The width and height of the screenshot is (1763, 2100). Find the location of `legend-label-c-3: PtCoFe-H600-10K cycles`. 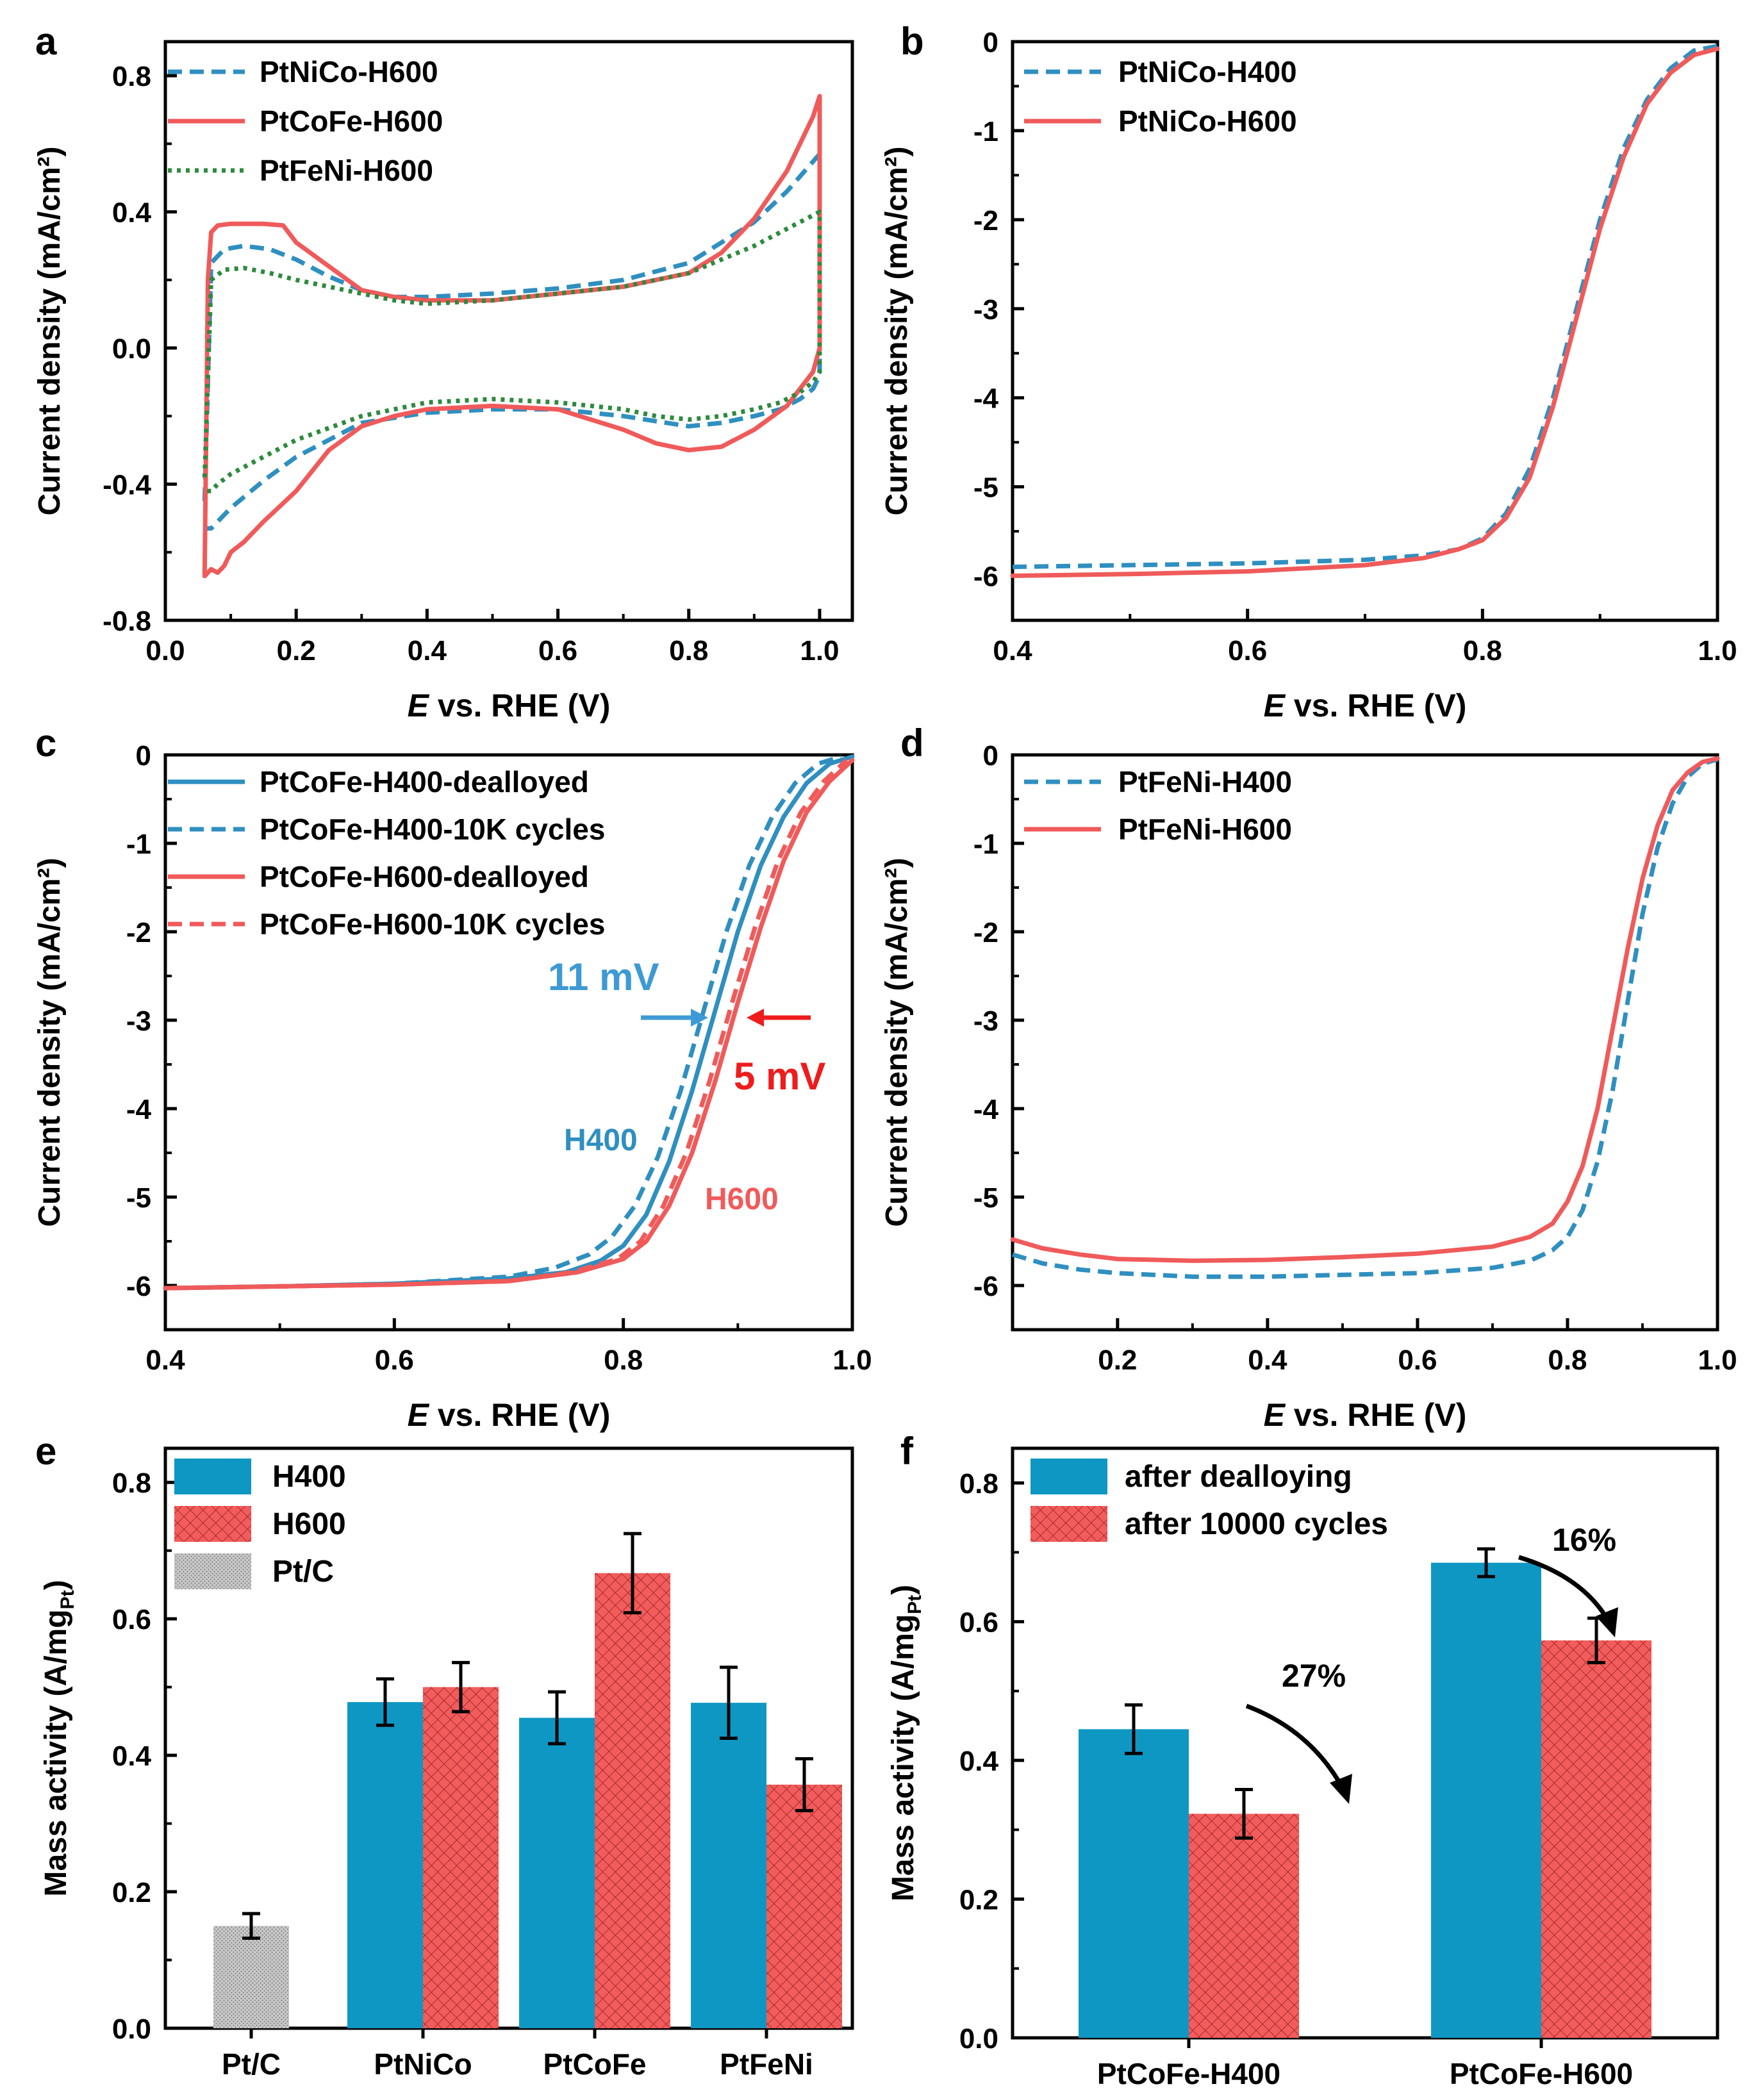

legend-label-c-3: PtCoFe-H600-10K cycles is located at coordinates (432, 924).